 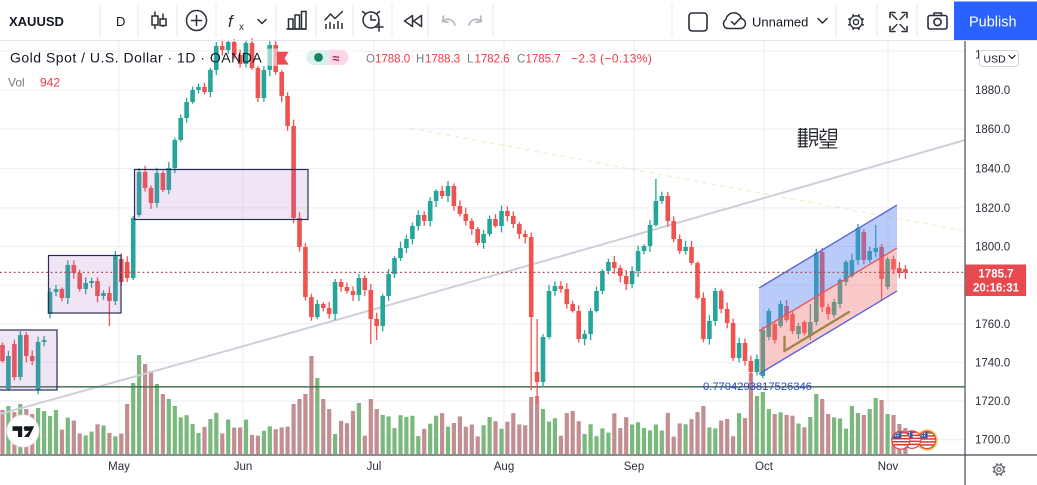 What do you see at coordinates (492, 60) in the screenshot?
I see `svg-text: 1782.6` at bounding box center [492, 60].